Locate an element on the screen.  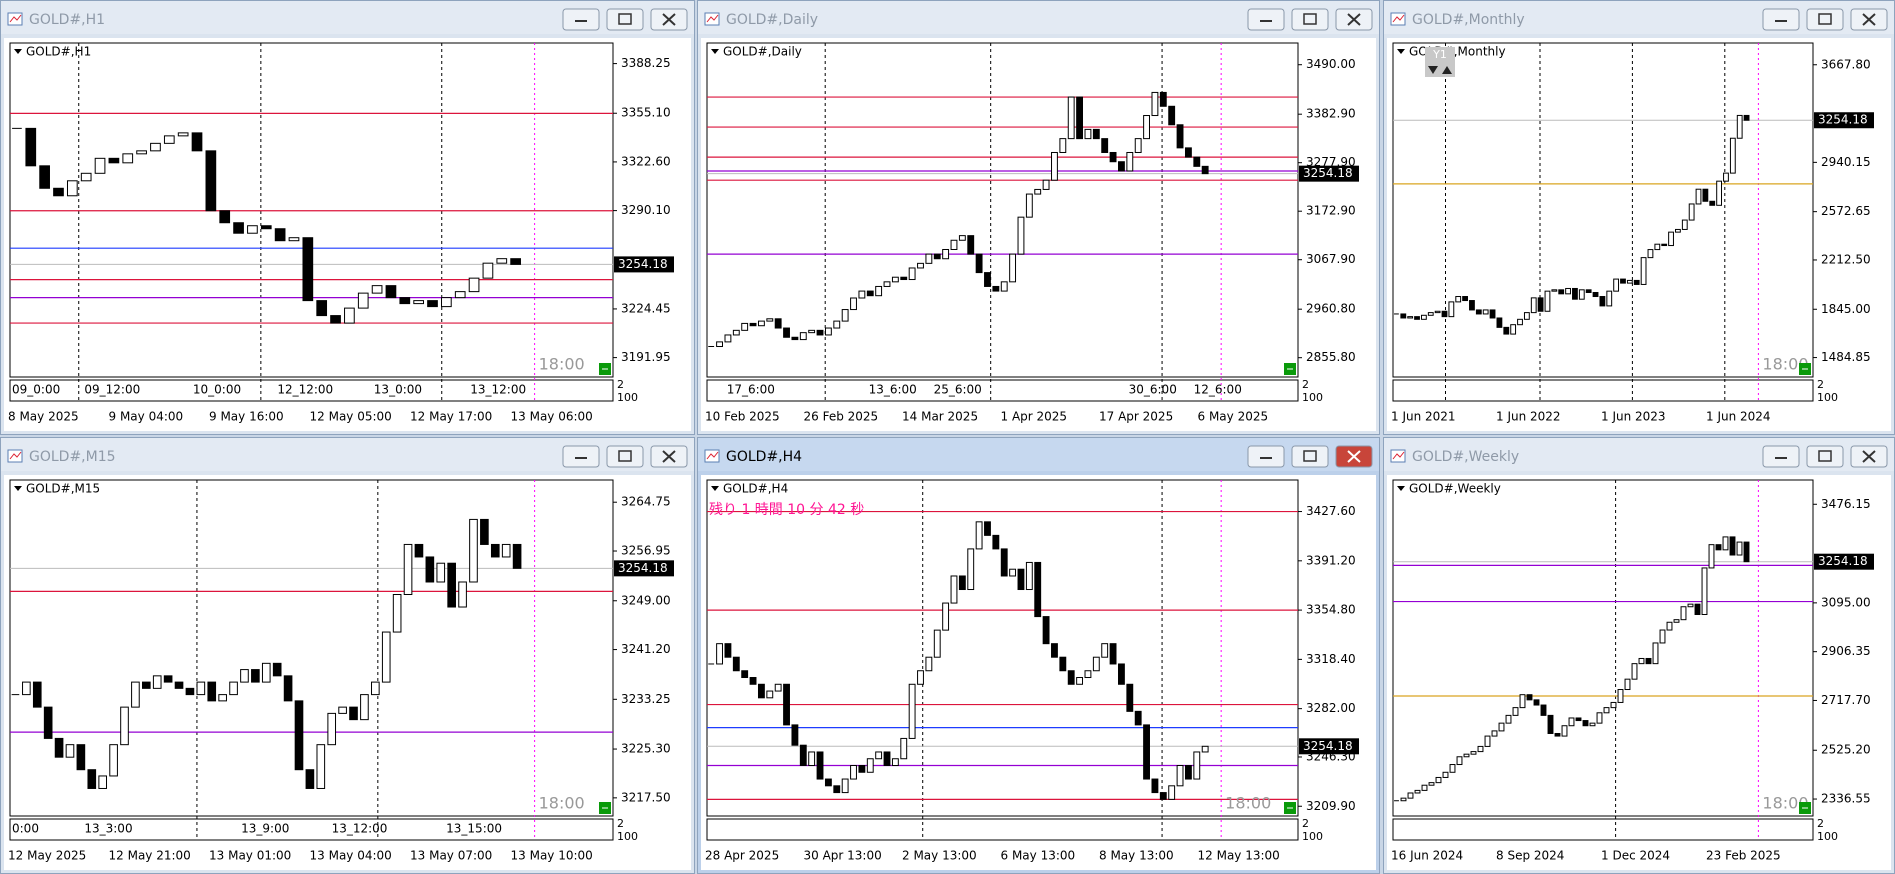
window-title: GOLD#,Monthly is located at coordinates (1468, 20).